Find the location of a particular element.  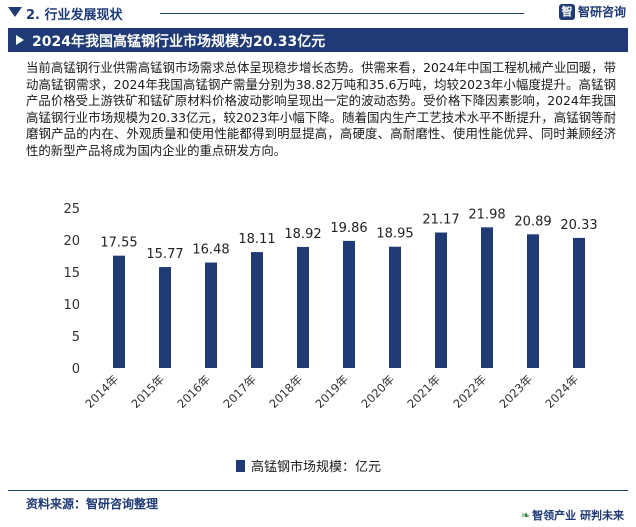

chart-title: 2024年我国高锰钢行业市场规模为20.33亿元 is located at coordinates (179, 42).